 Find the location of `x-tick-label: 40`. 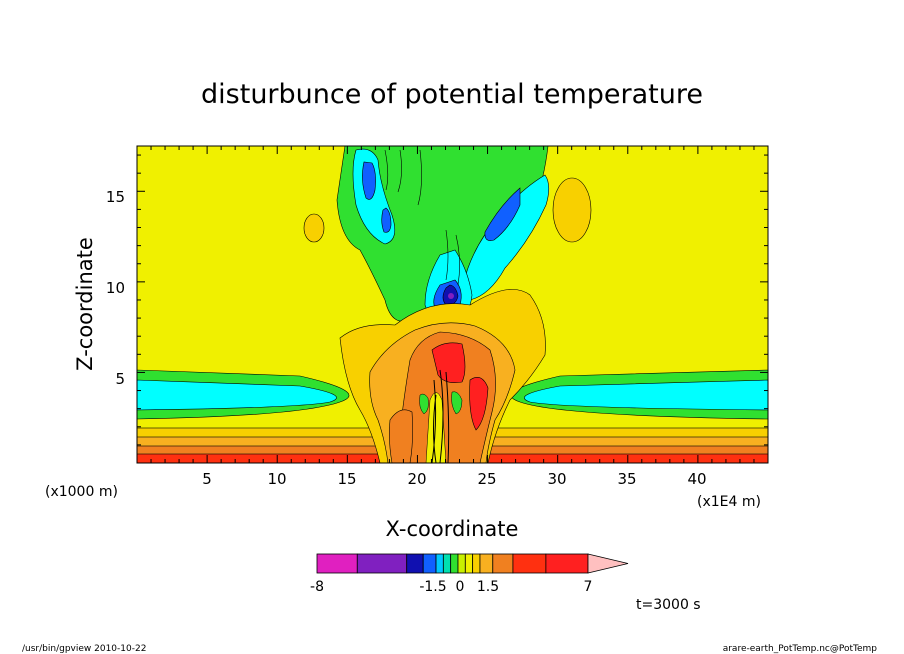

x-tick-label: 40 is located at coordinates (696, 479).